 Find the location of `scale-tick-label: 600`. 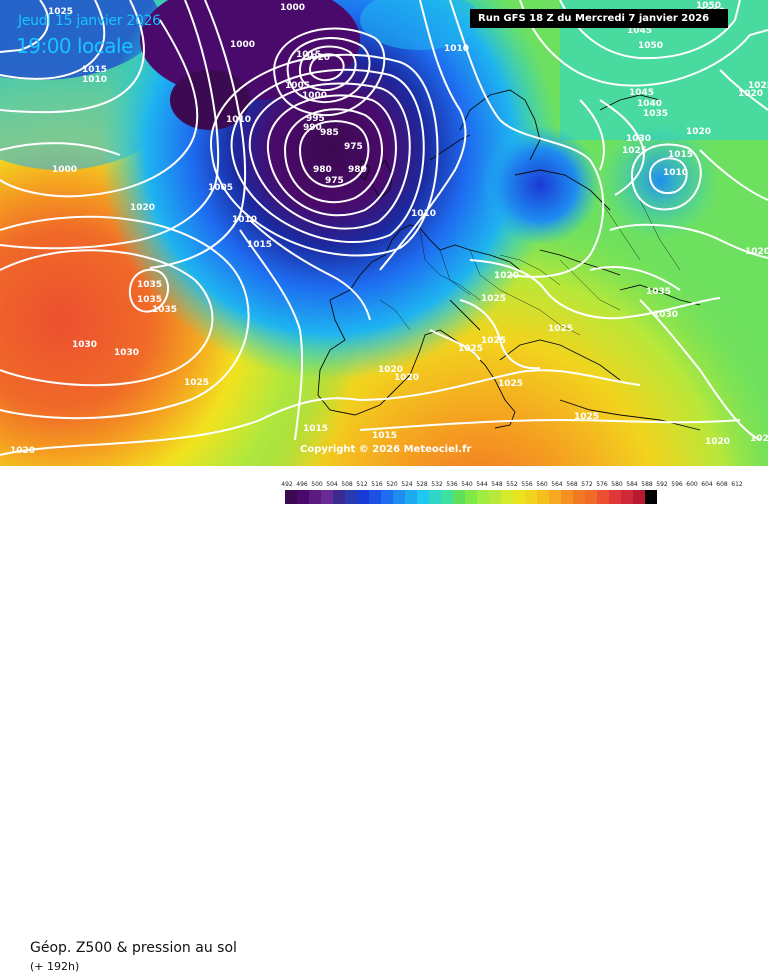

scale-tick-label: 600 is located at coordinates (692, 484).